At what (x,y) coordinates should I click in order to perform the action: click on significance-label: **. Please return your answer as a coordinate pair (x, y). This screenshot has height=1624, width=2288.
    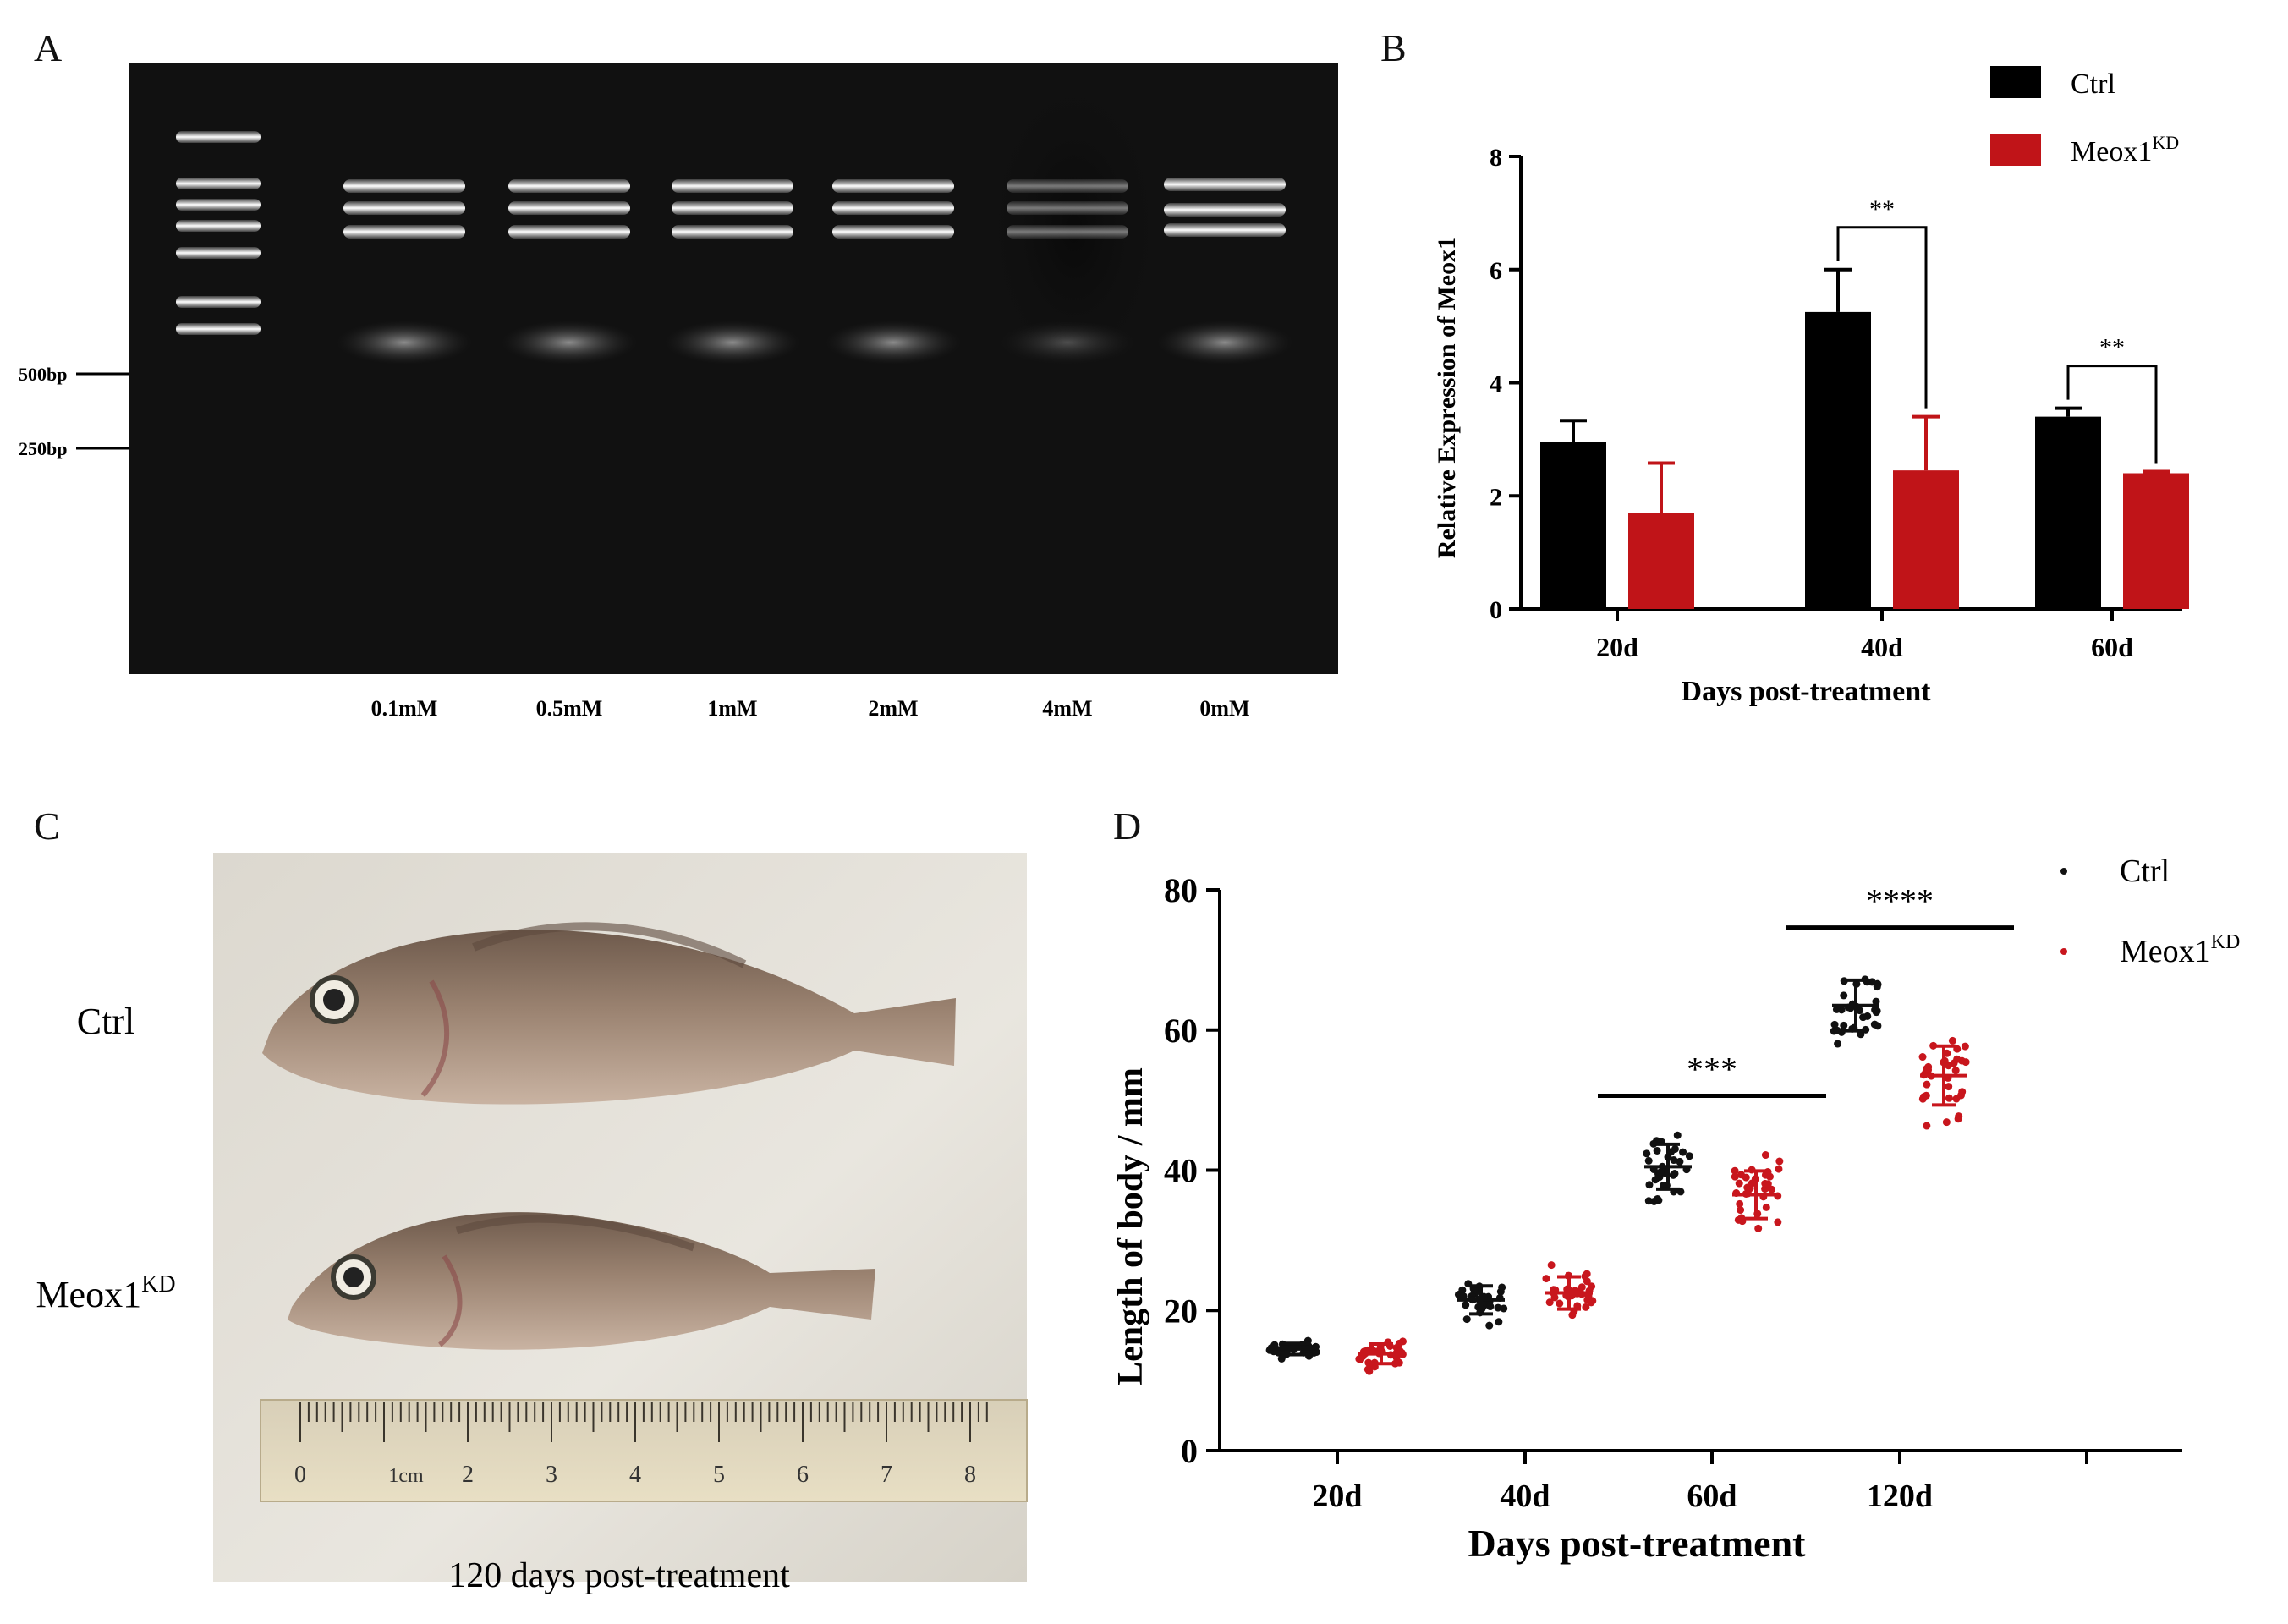
    Looking at the image, I should click on (2112, 348).